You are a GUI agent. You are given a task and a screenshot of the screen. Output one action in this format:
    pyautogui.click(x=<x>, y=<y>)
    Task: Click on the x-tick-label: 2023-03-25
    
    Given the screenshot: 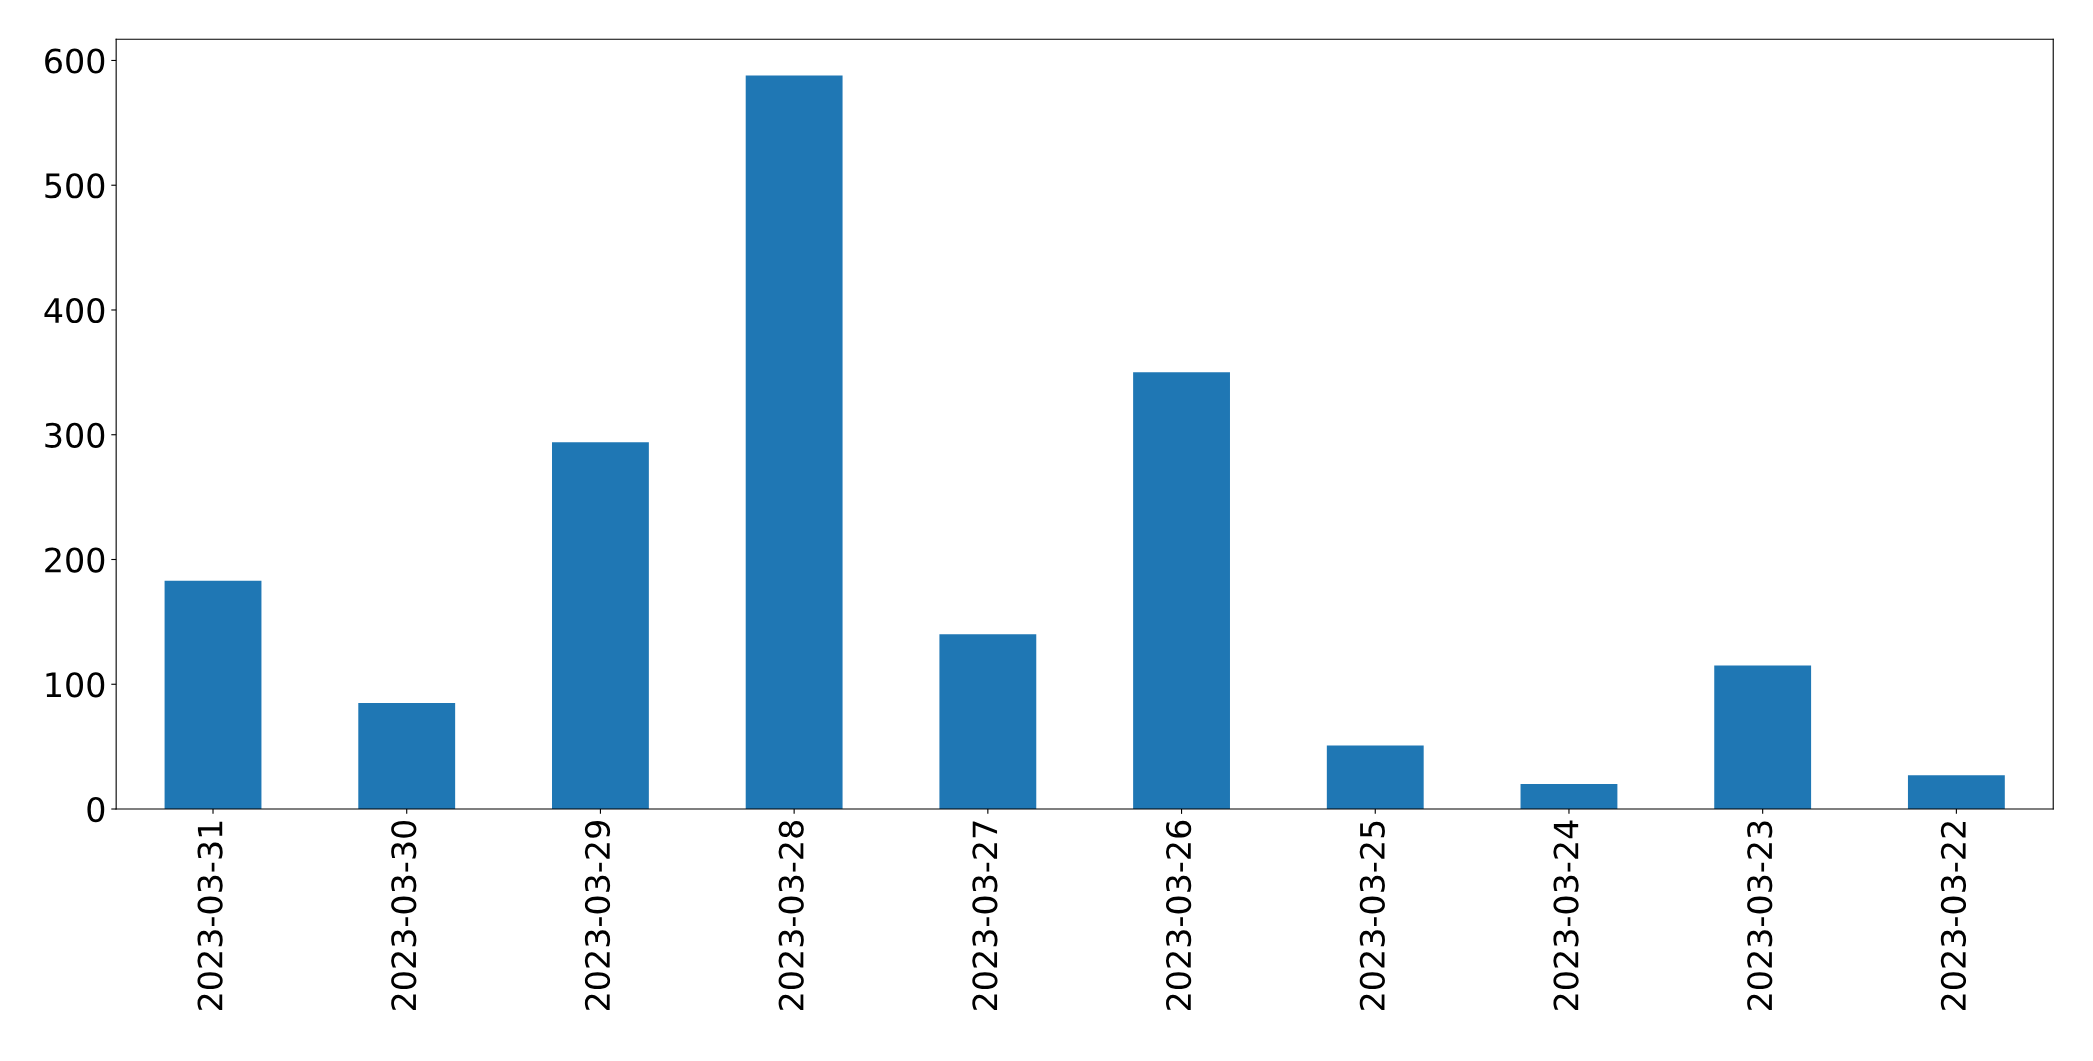 What is the action you would take?
    pyautogui.click(x=1372, y=916)
    